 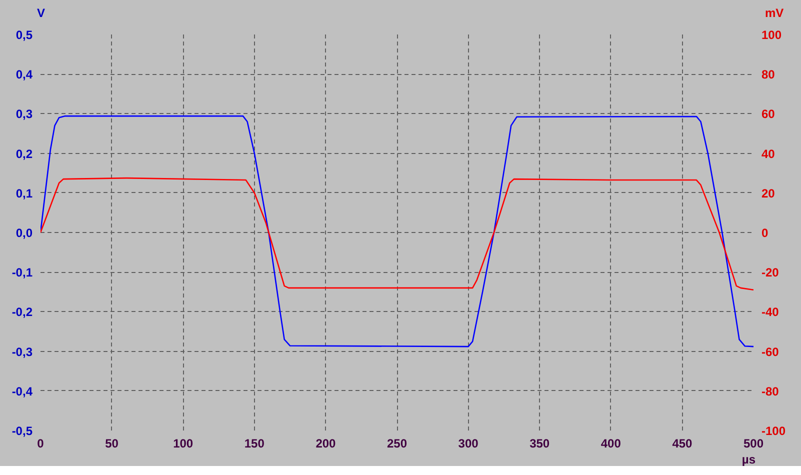 What do you see at coordinates (40, 13) in the screenshot?
I see `y-axis-title: V` at bounding box center [40, 13].